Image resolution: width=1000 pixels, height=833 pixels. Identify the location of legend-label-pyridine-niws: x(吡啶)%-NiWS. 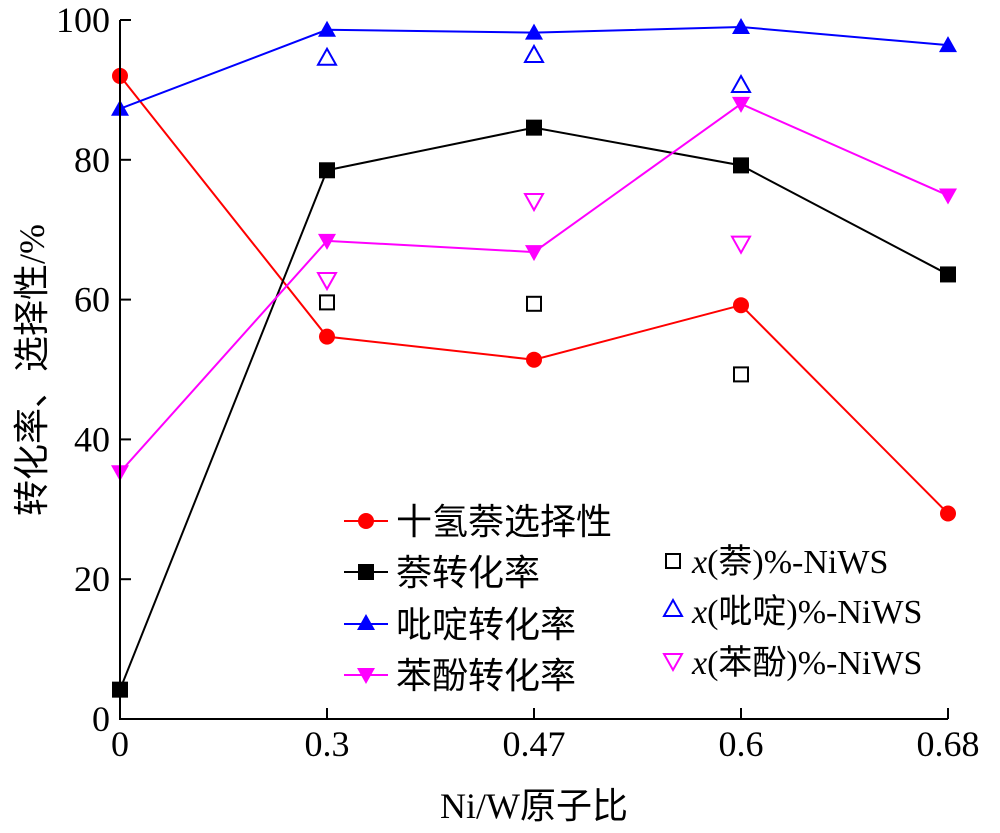
(806, 612).